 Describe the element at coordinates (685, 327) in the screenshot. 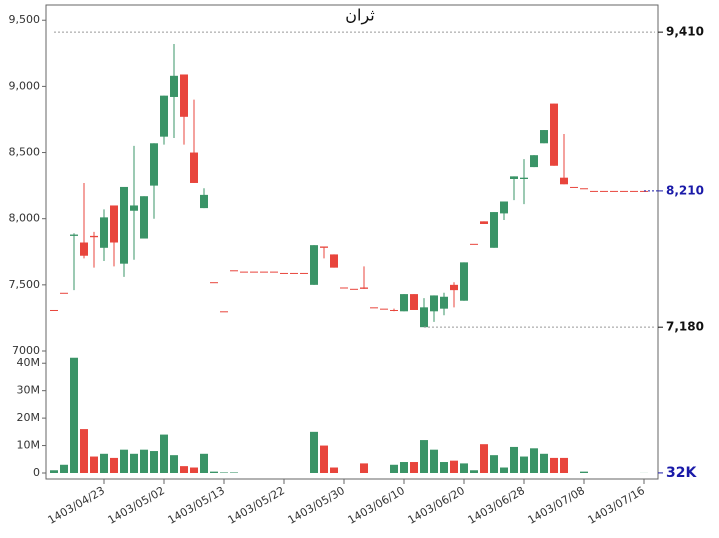

I see `annotation-label: 7,180` at that location.